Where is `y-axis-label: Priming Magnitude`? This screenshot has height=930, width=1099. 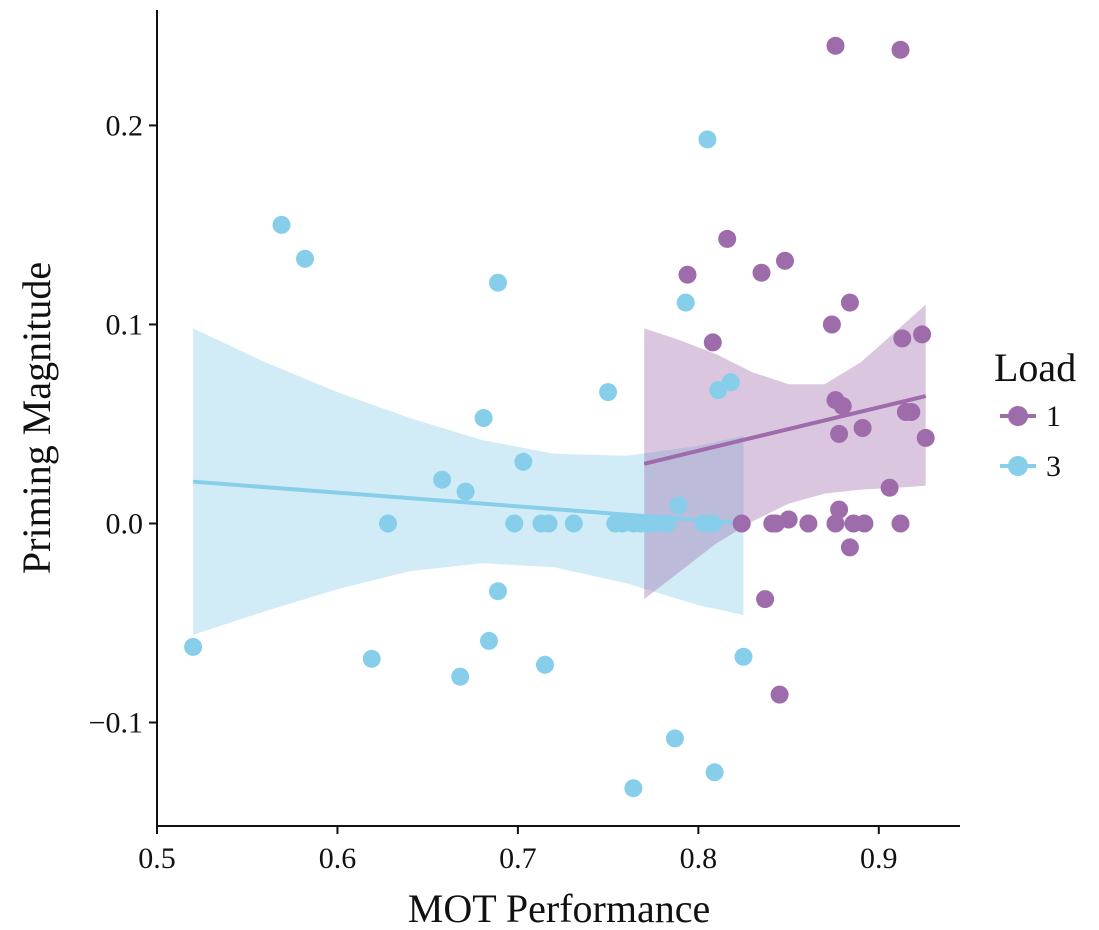 y-axis-label: Priming Magnitude is located at coordinates (36, 418).